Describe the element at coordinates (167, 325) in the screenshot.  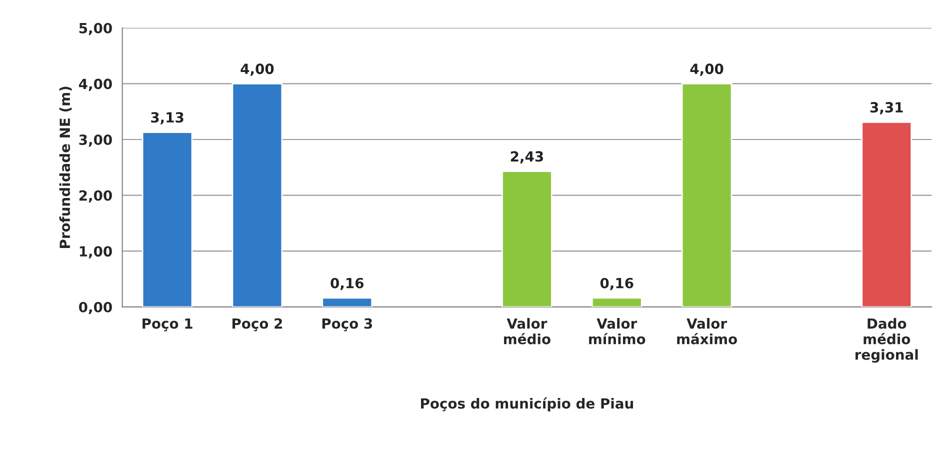
I see `x-tick-label: Poço 1` at that location.